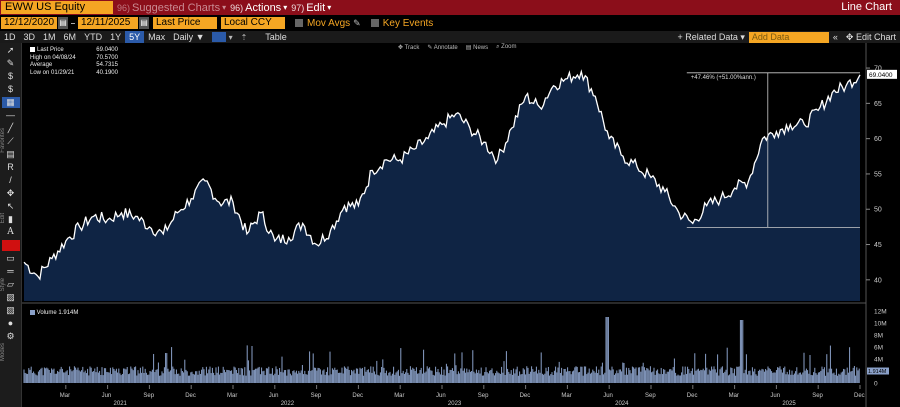 This screenshot has height=407, width=900. Describe the element at coordinates (506, 47) in the screenshot. I see `zoom-button: ⌕ Zoom` at that location.